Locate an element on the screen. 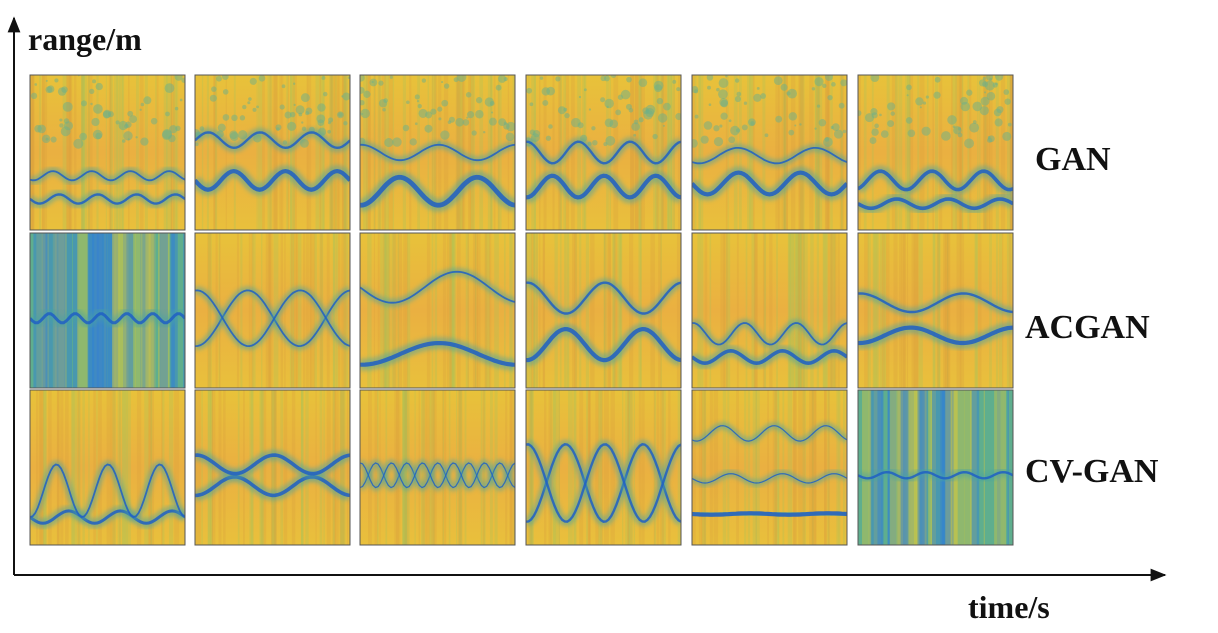  row-label: CV-GAN is located at coordinates (1092, 471).